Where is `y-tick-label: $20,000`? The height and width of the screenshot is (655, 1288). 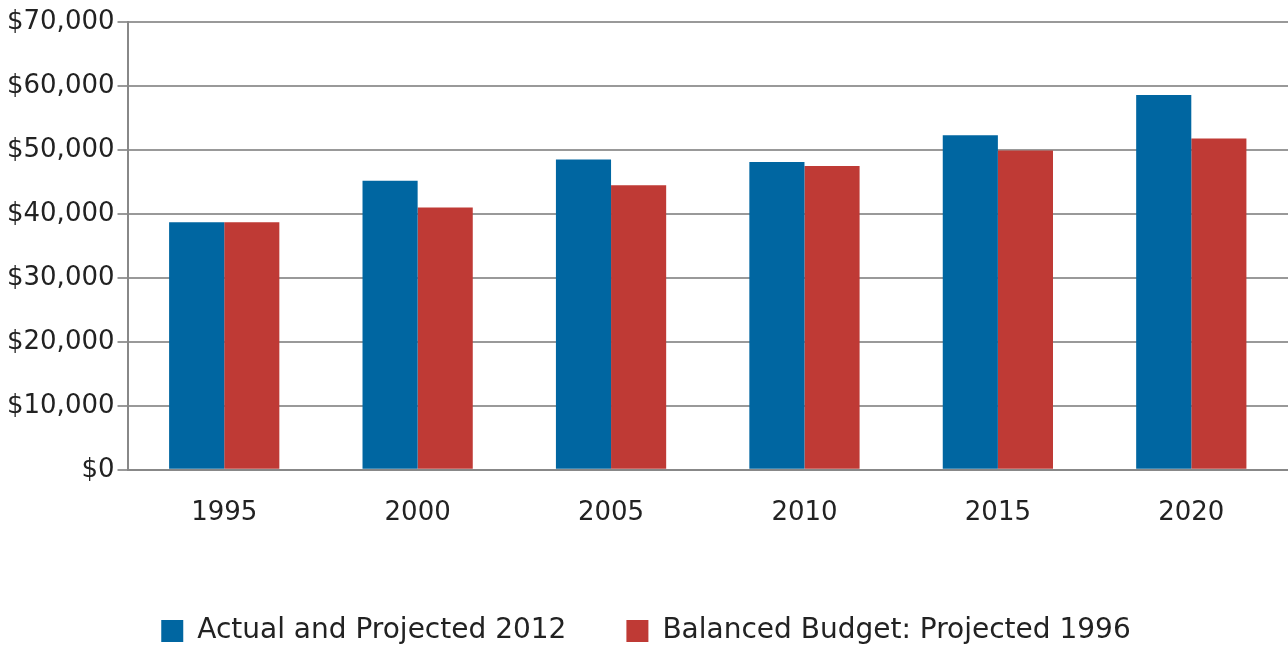 y-tick-label: $20,000 is located at coordinates (60, 339).